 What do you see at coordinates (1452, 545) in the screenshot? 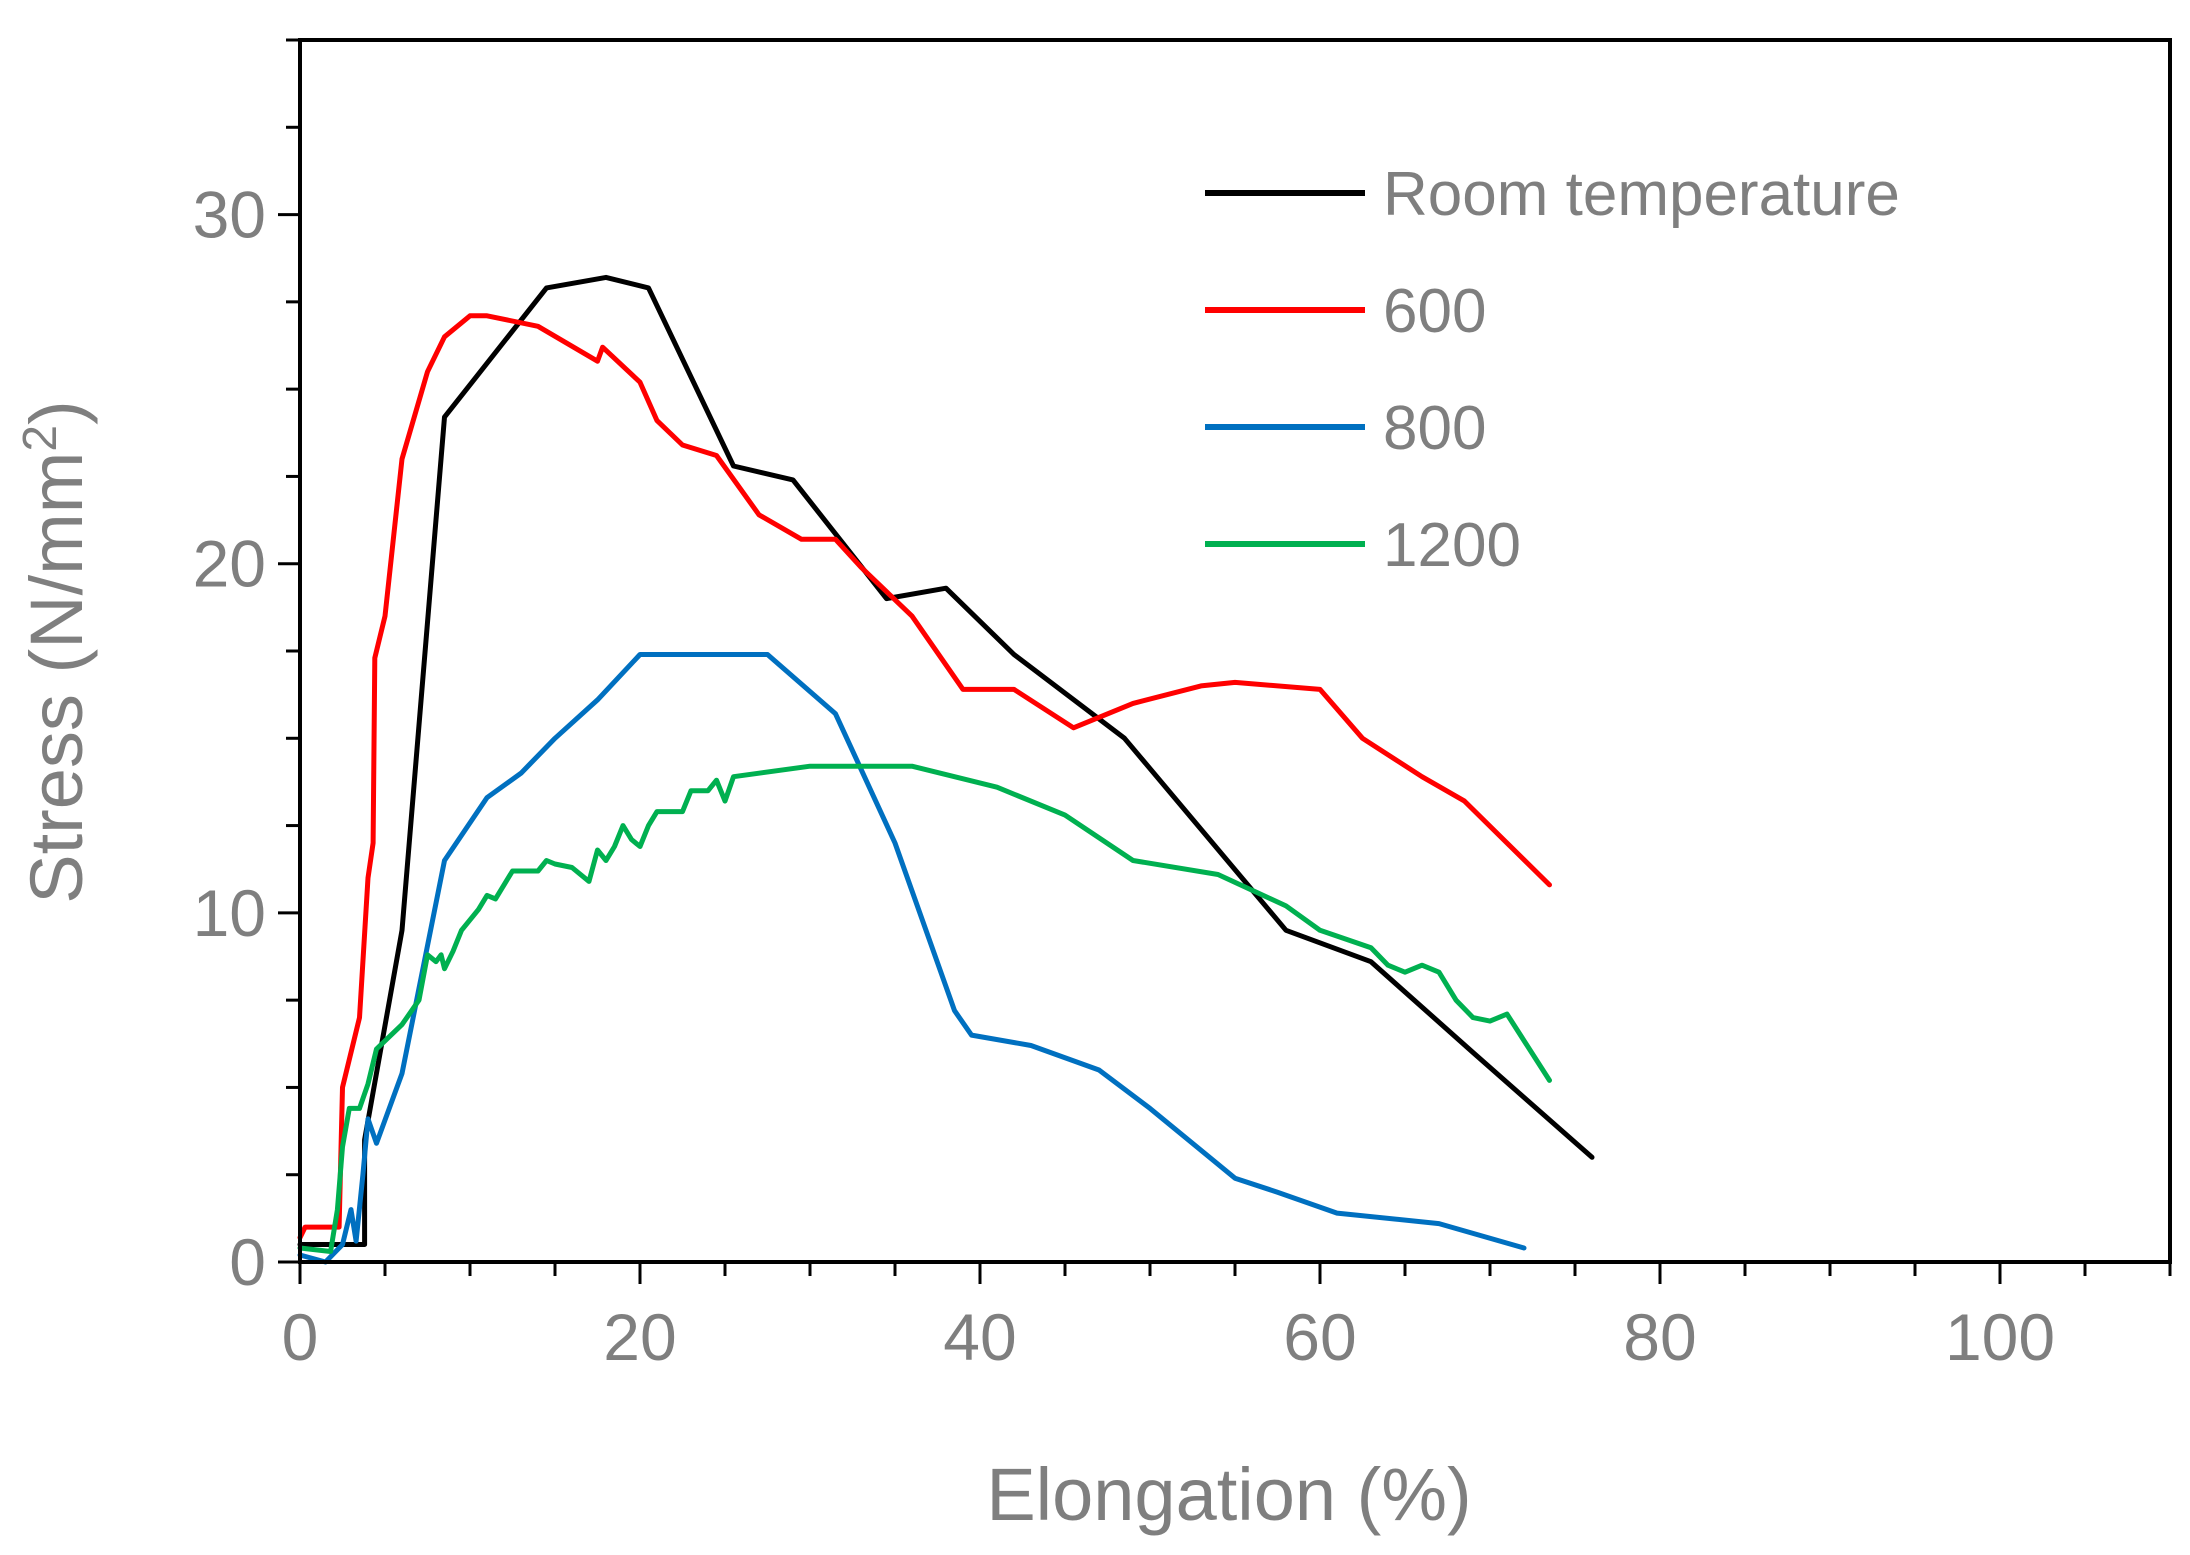
I see `legend-label: 1200` at bounding box center [1452, 545].